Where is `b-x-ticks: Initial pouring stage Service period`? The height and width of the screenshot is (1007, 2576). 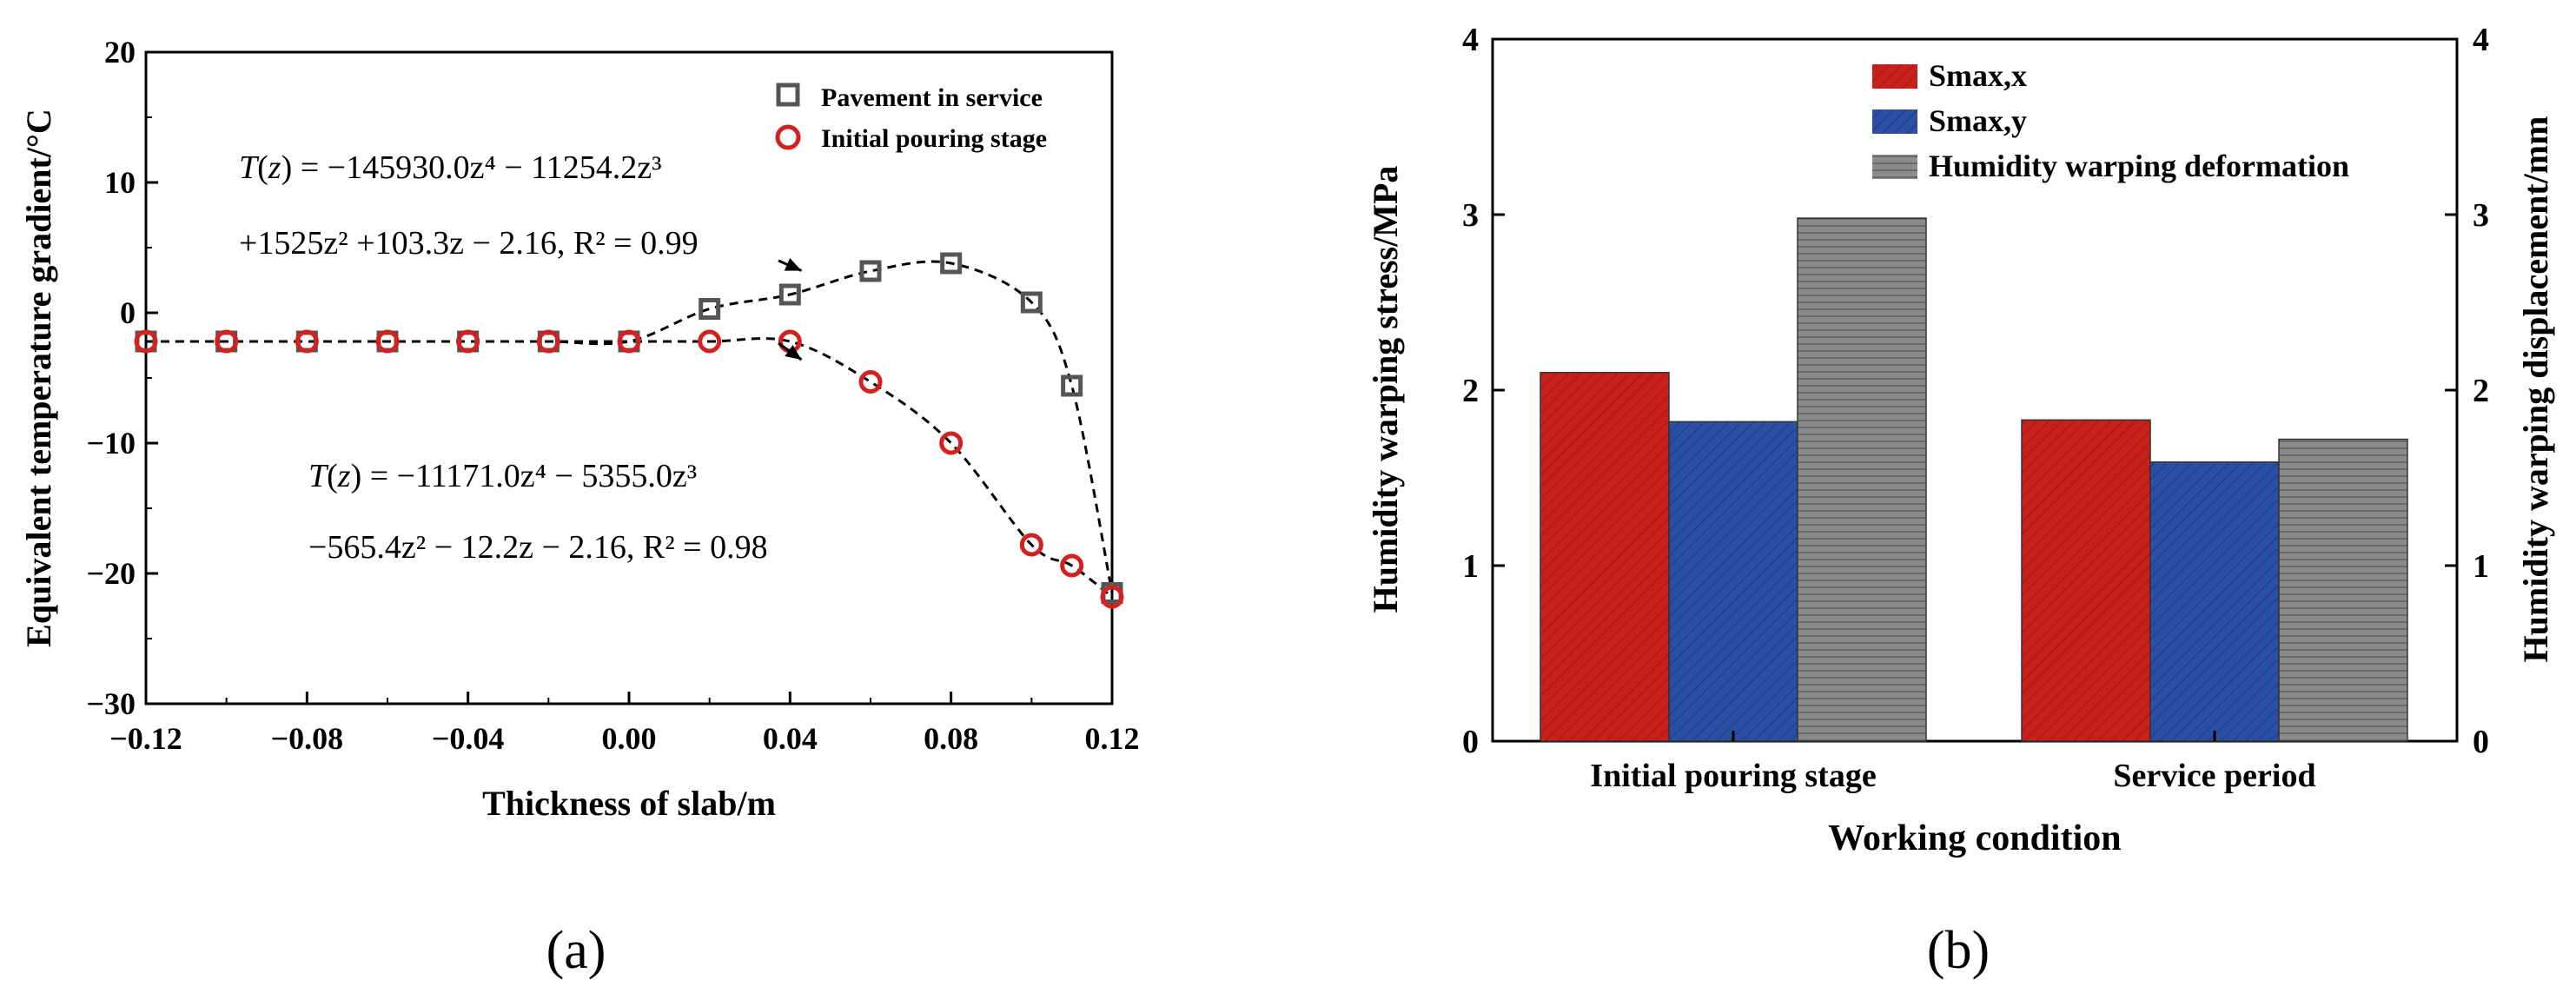 b-x-ticks: Initial pouring stage Service period is located at coordinates (1953, 762).